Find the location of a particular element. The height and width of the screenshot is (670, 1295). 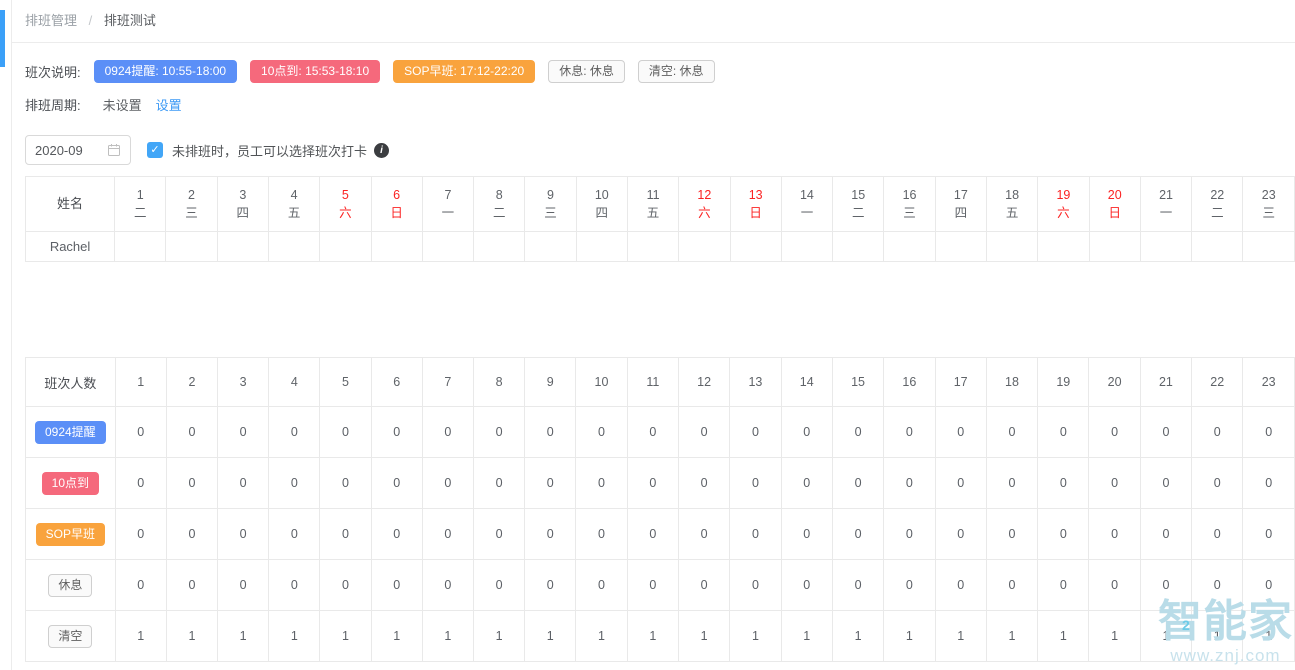

day-header: 10 四 is located at coordinates (601, 204).